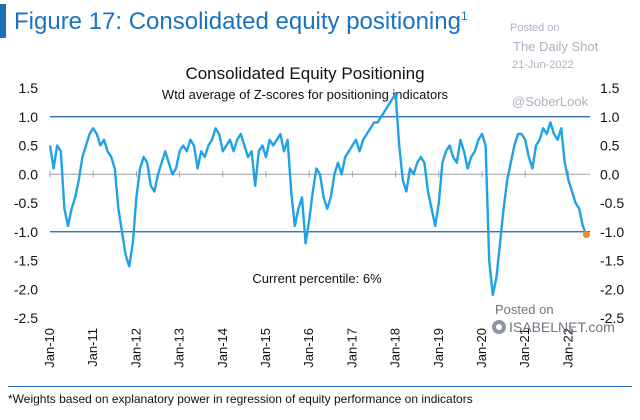 The width and height of the screenshot is (640, 420). I want to click on y-tick-label-right: -1.0, so click(612, 232).